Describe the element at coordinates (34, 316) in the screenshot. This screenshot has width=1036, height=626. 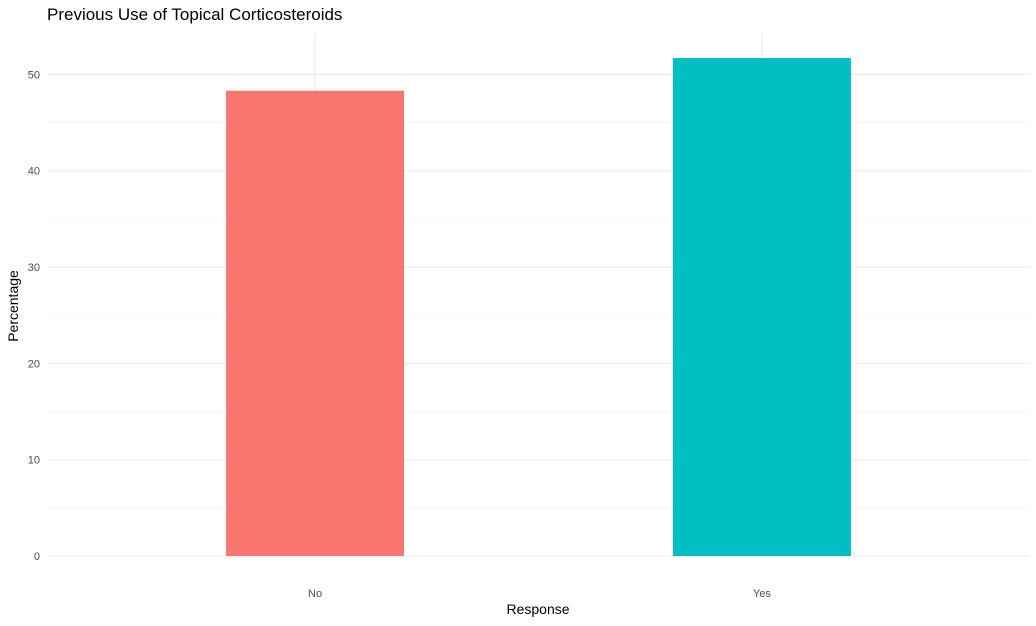
I see `y-axis-ticks: 0 10 20 30 40 50` at that location.